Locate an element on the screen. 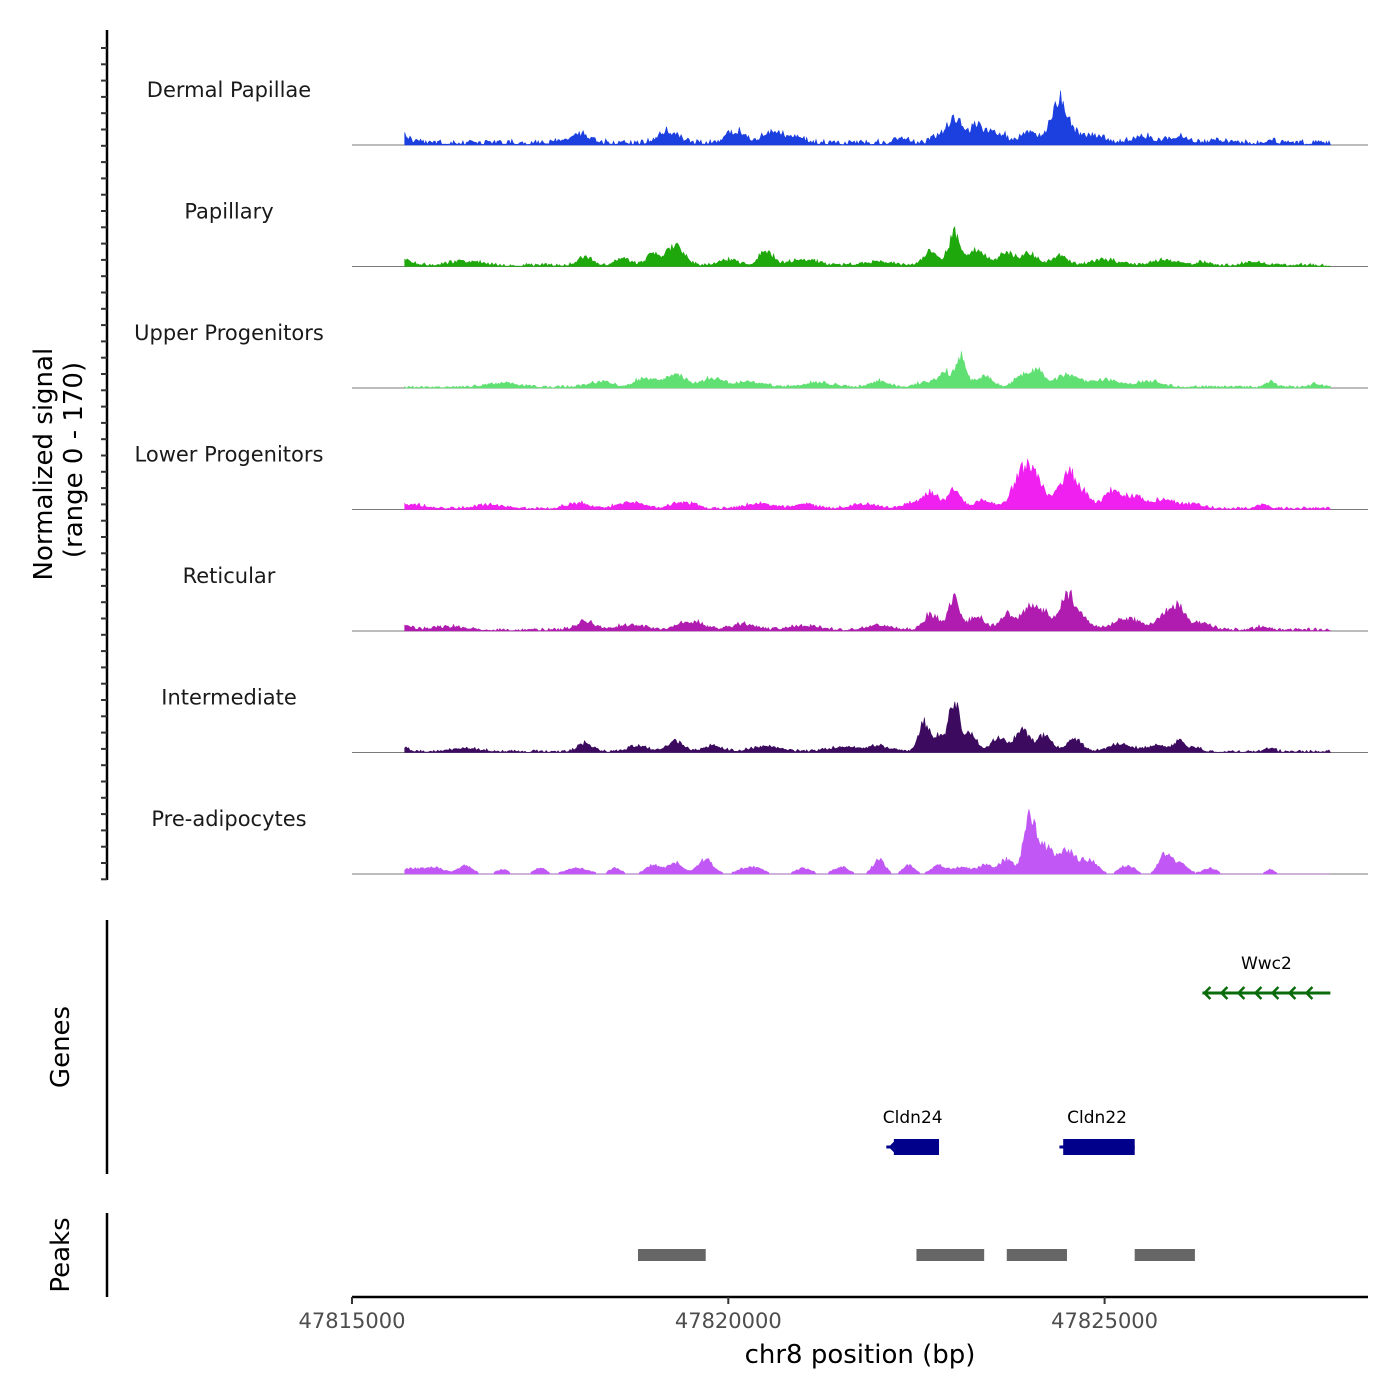  track-dermal-papillae: Dermal Papillae is located at coordinates (757, 112).